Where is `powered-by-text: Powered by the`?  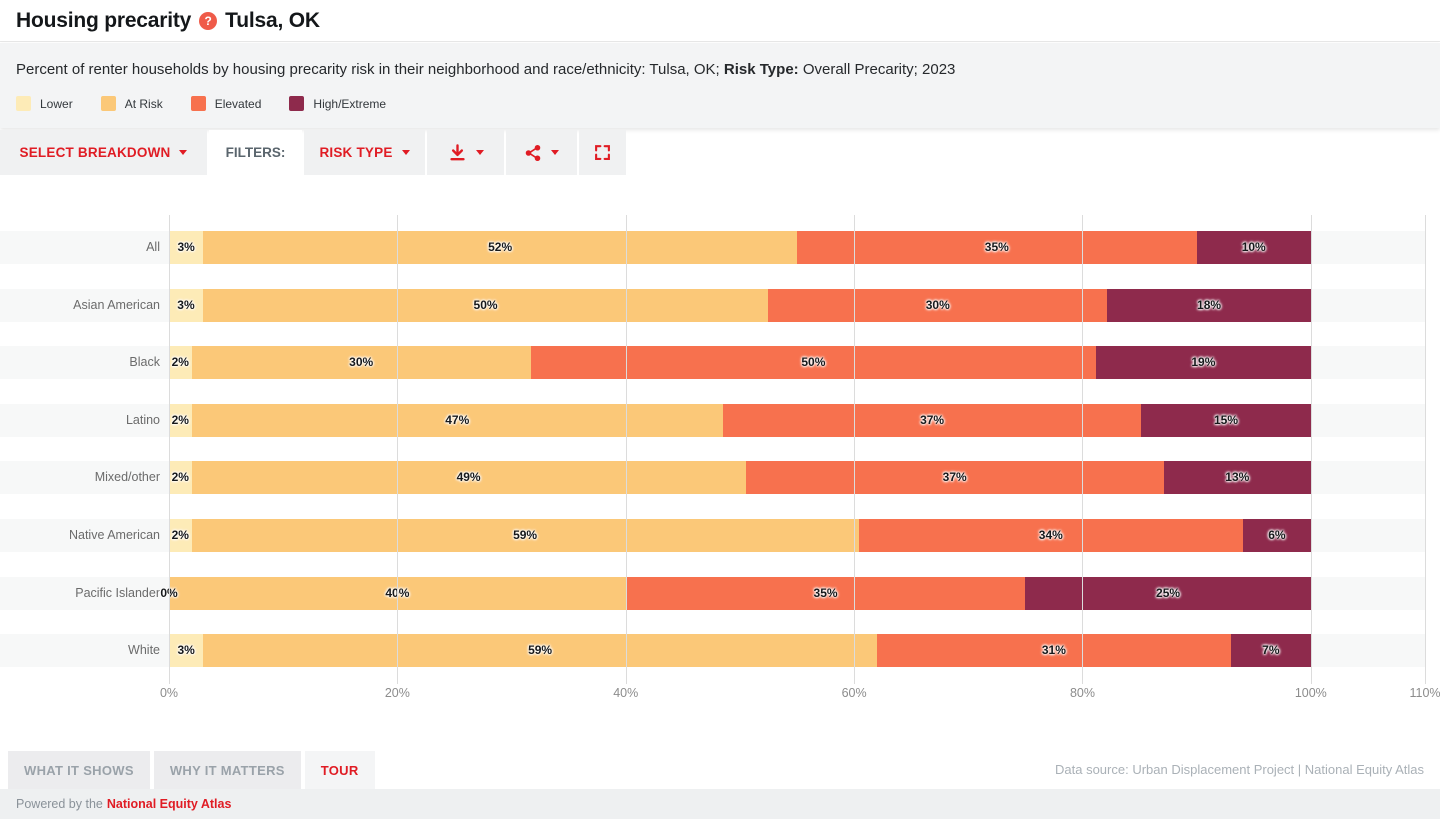 powered-by-text: Powered by the is located at coordinates (59, 804).